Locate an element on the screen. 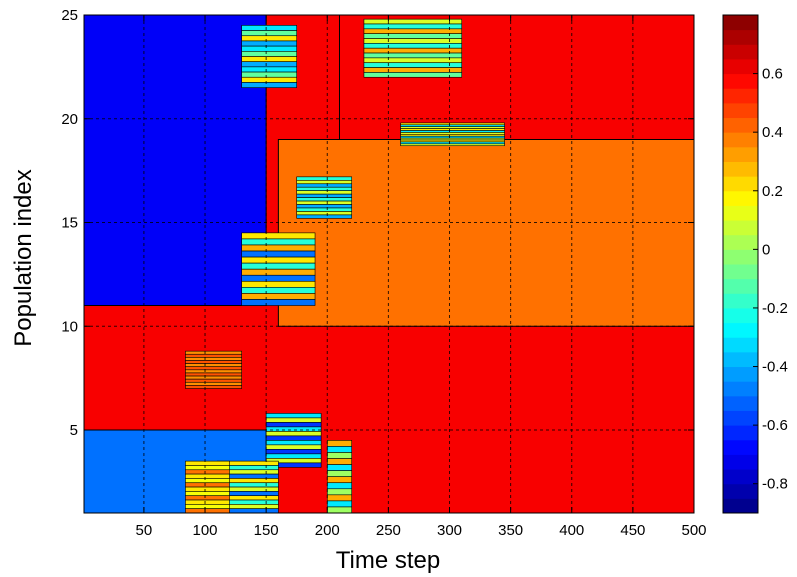 This screenshot has width=797, height=577. x-tick-label: 250 is located at coordinates (388, 530).